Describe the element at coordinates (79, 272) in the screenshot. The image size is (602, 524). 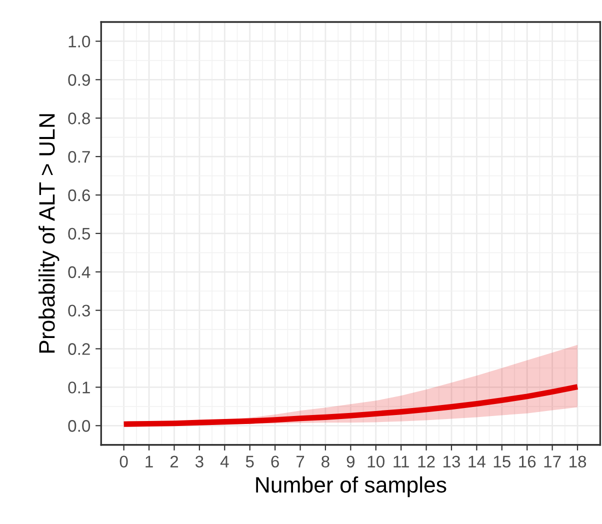
I see `y-tick-label: 0.4` at that location.